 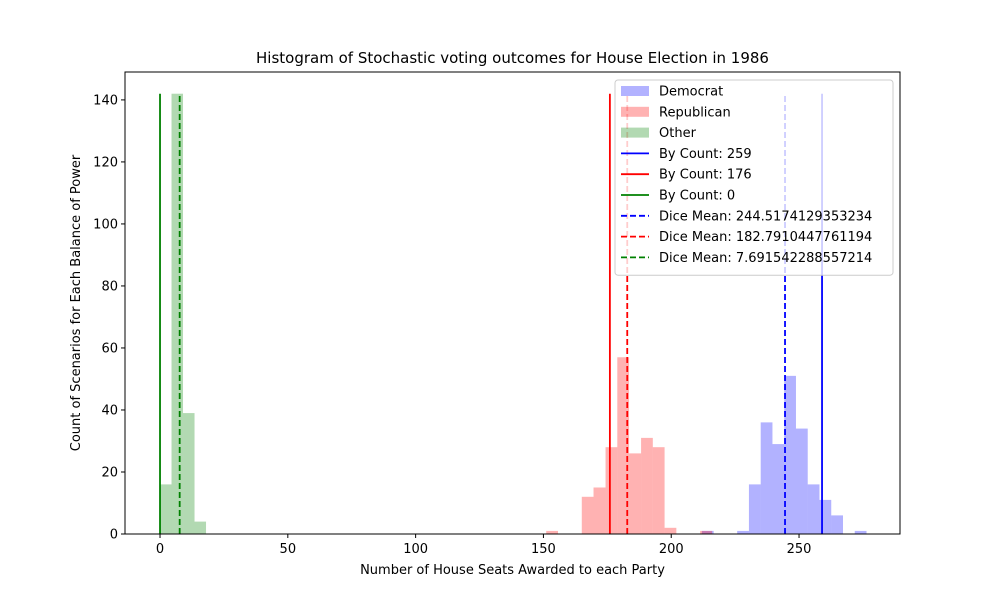 I want to click on legend-label: Republican, so click(x=695, y=112).